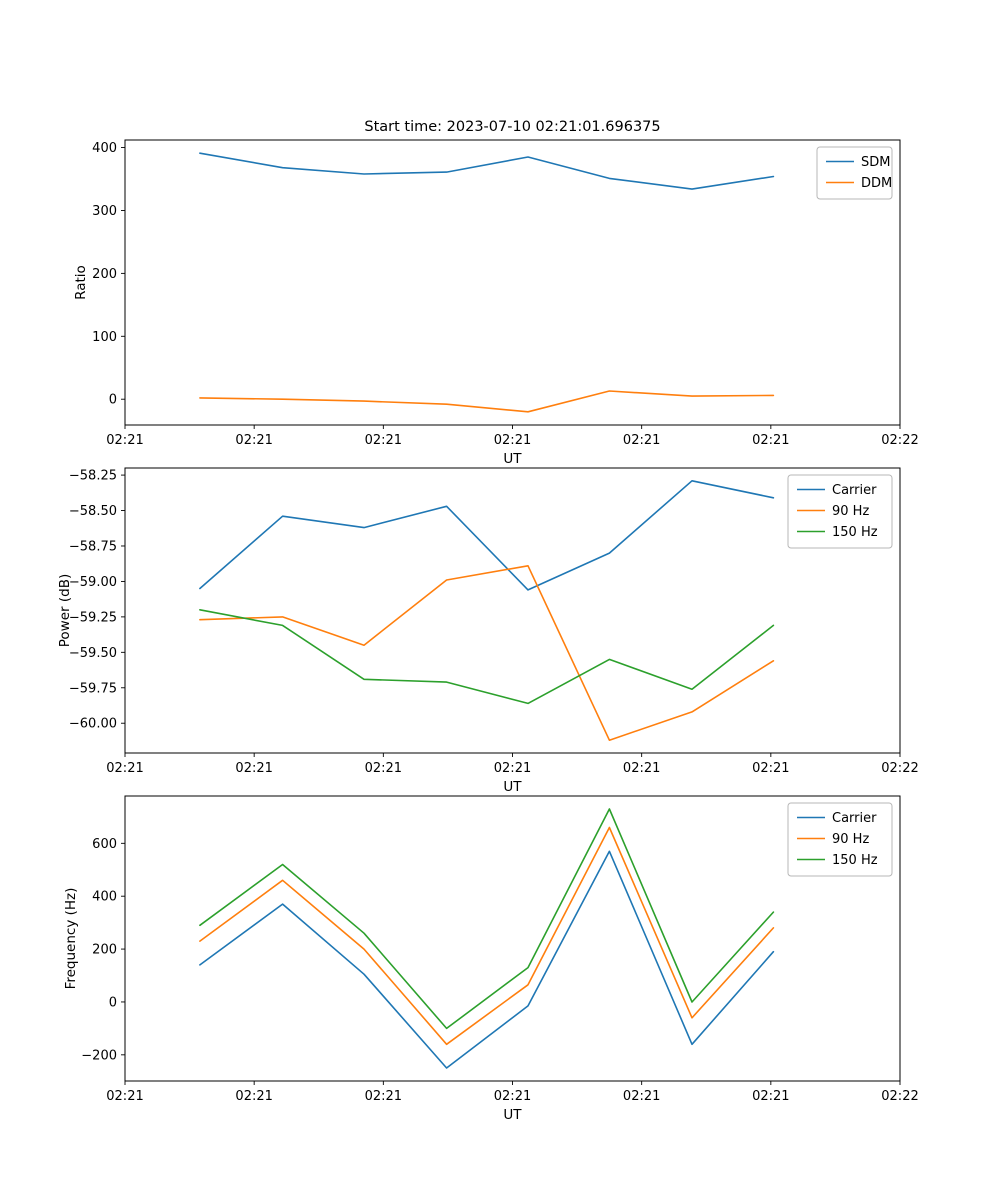 The height and width of the screenshot is (1204, 1000). What do you see at coordinates (487, 401) in the screenshot?
I see `ratio-series-ddm-line` at bounding box center [487, 401].